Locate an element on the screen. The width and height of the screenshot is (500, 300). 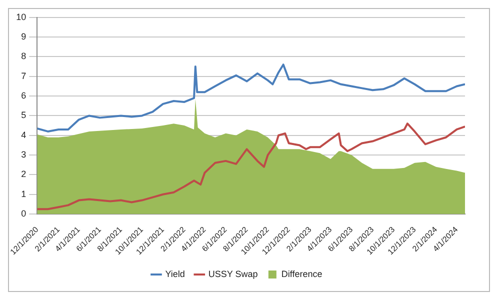
y-tick-label: 5 is located at coordinates (23, 115).